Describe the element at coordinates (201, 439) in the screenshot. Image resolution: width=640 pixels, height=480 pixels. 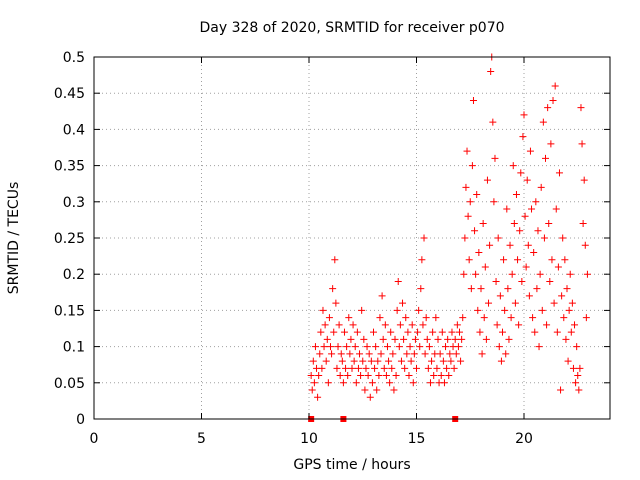
I see `x-tick-label: 5` at that location.